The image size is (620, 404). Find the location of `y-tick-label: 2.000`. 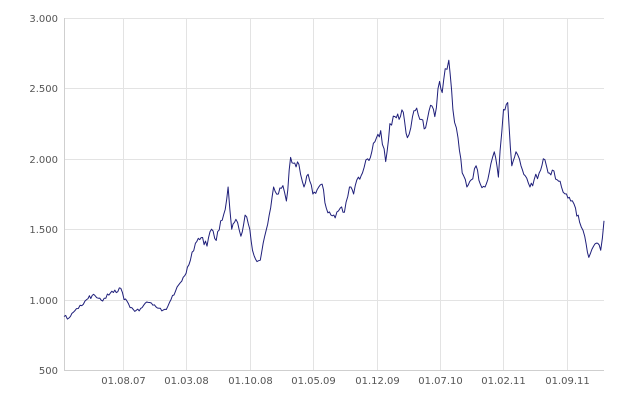

y-tick-label: 2.000 is located at coordinates (43, 160).